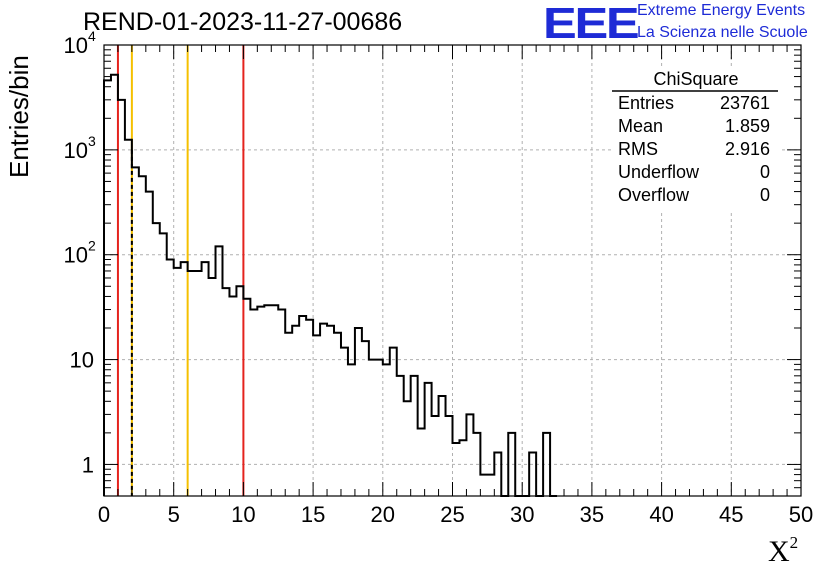 This screenshot has width=836, height=572. What do you see at coordinates (646, 103) in the screenshot?
I see `stats-row-label: Entries` at bounding box center [646, 103].